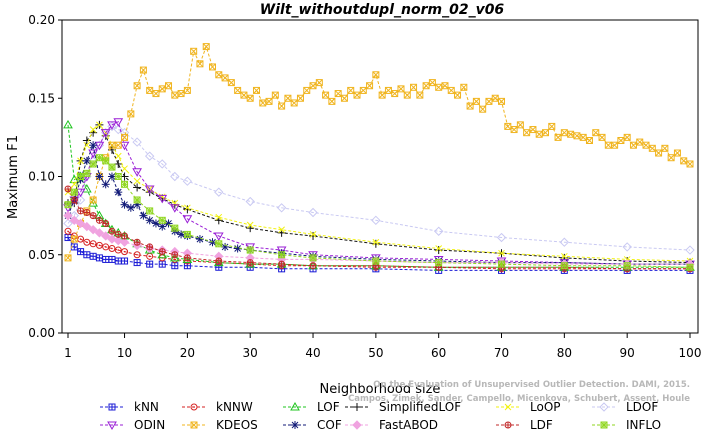 The image size is (702, 434). I want to click on x-tick-label: 1, so click(68, 353).